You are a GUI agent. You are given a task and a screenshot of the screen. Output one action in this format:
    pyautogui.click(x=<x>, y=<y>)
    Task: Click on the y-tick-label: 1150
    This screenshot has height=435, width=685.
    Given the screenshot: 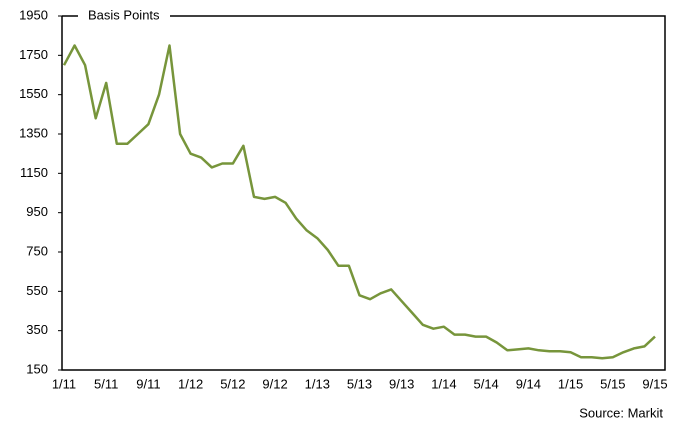 What is the action you would take?
    pyautogui.click(x=34, y=172)
    